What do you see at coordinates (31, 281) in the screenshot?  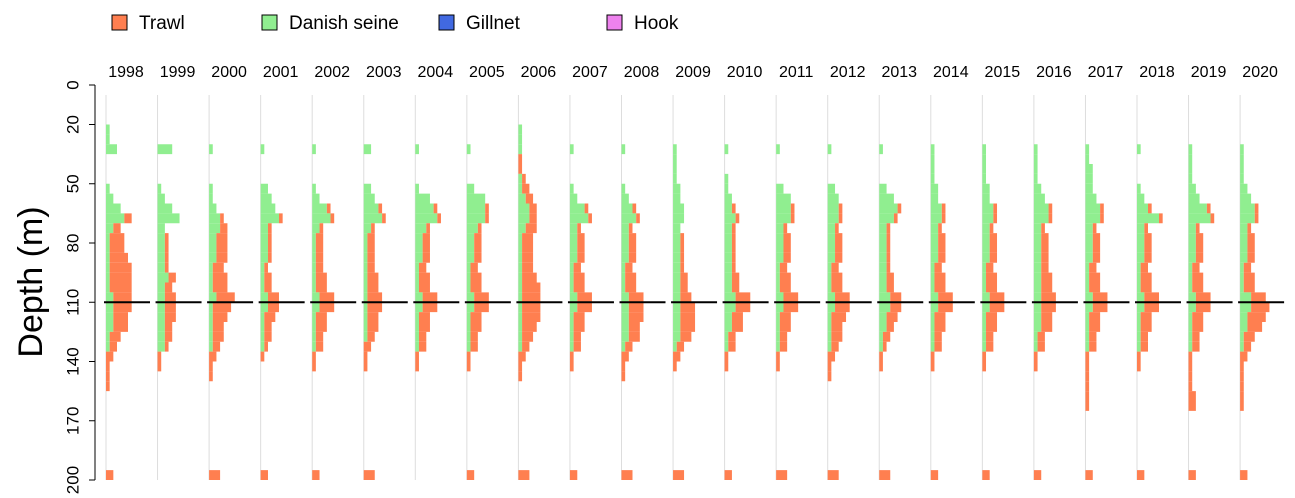 I see `y-axis-title: Depth (m)` at bounding box center [31, 281].